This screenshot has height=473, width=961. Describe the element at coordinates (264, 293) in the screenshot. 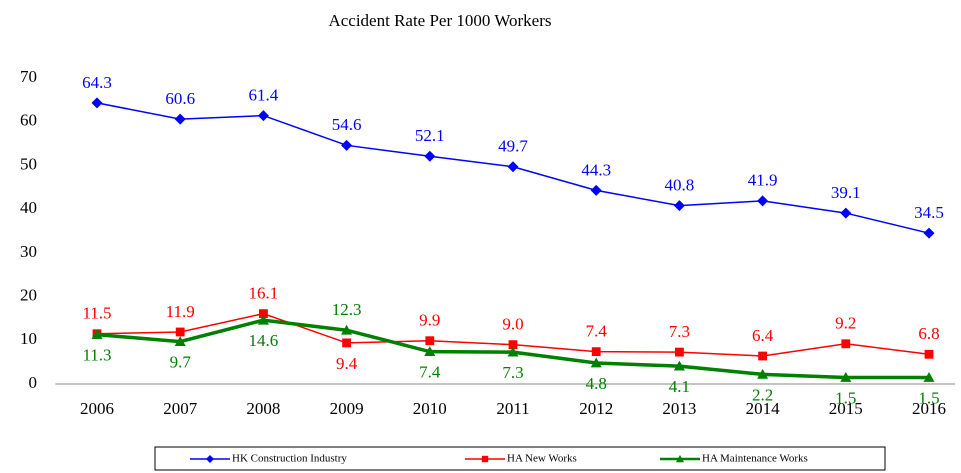

I see `data-label: 16.1` at that location.